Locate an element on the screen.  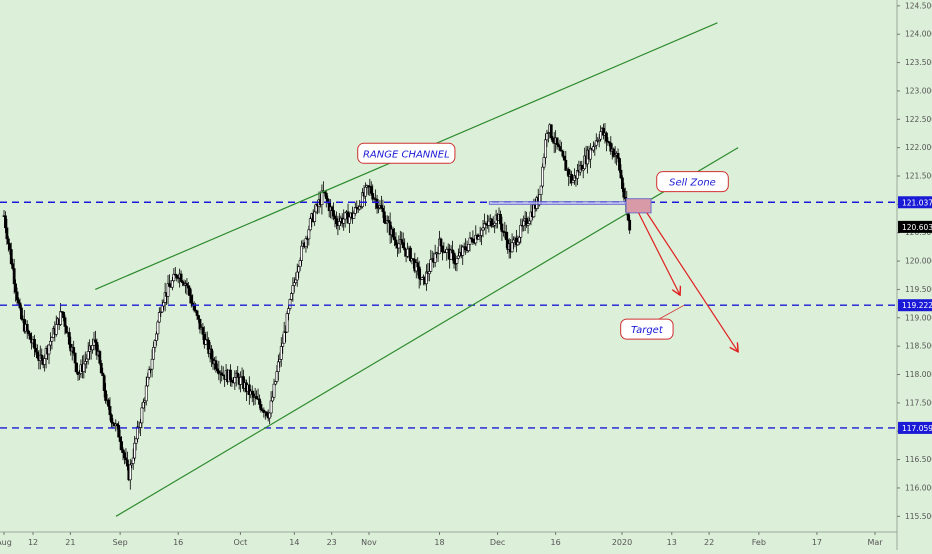
price-tick-label: 120.000 is located at coordinates (918, 261).